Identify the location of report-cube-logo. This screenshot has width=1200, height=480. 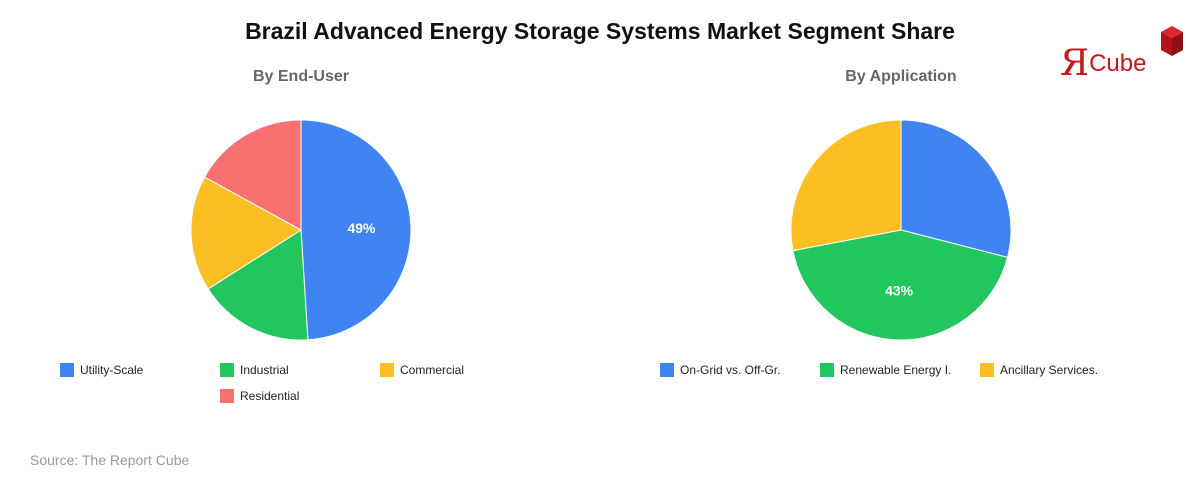
(1172, 41).